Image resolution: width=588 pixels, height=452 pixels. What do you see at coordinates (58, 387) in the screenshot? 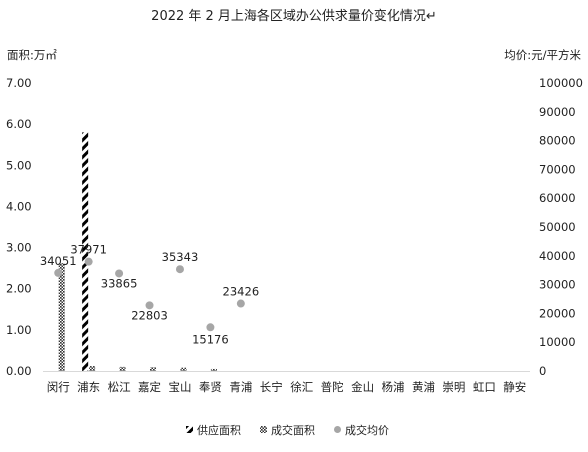
I see `x-category-label: 闵行` at bounding box center [58, 387].